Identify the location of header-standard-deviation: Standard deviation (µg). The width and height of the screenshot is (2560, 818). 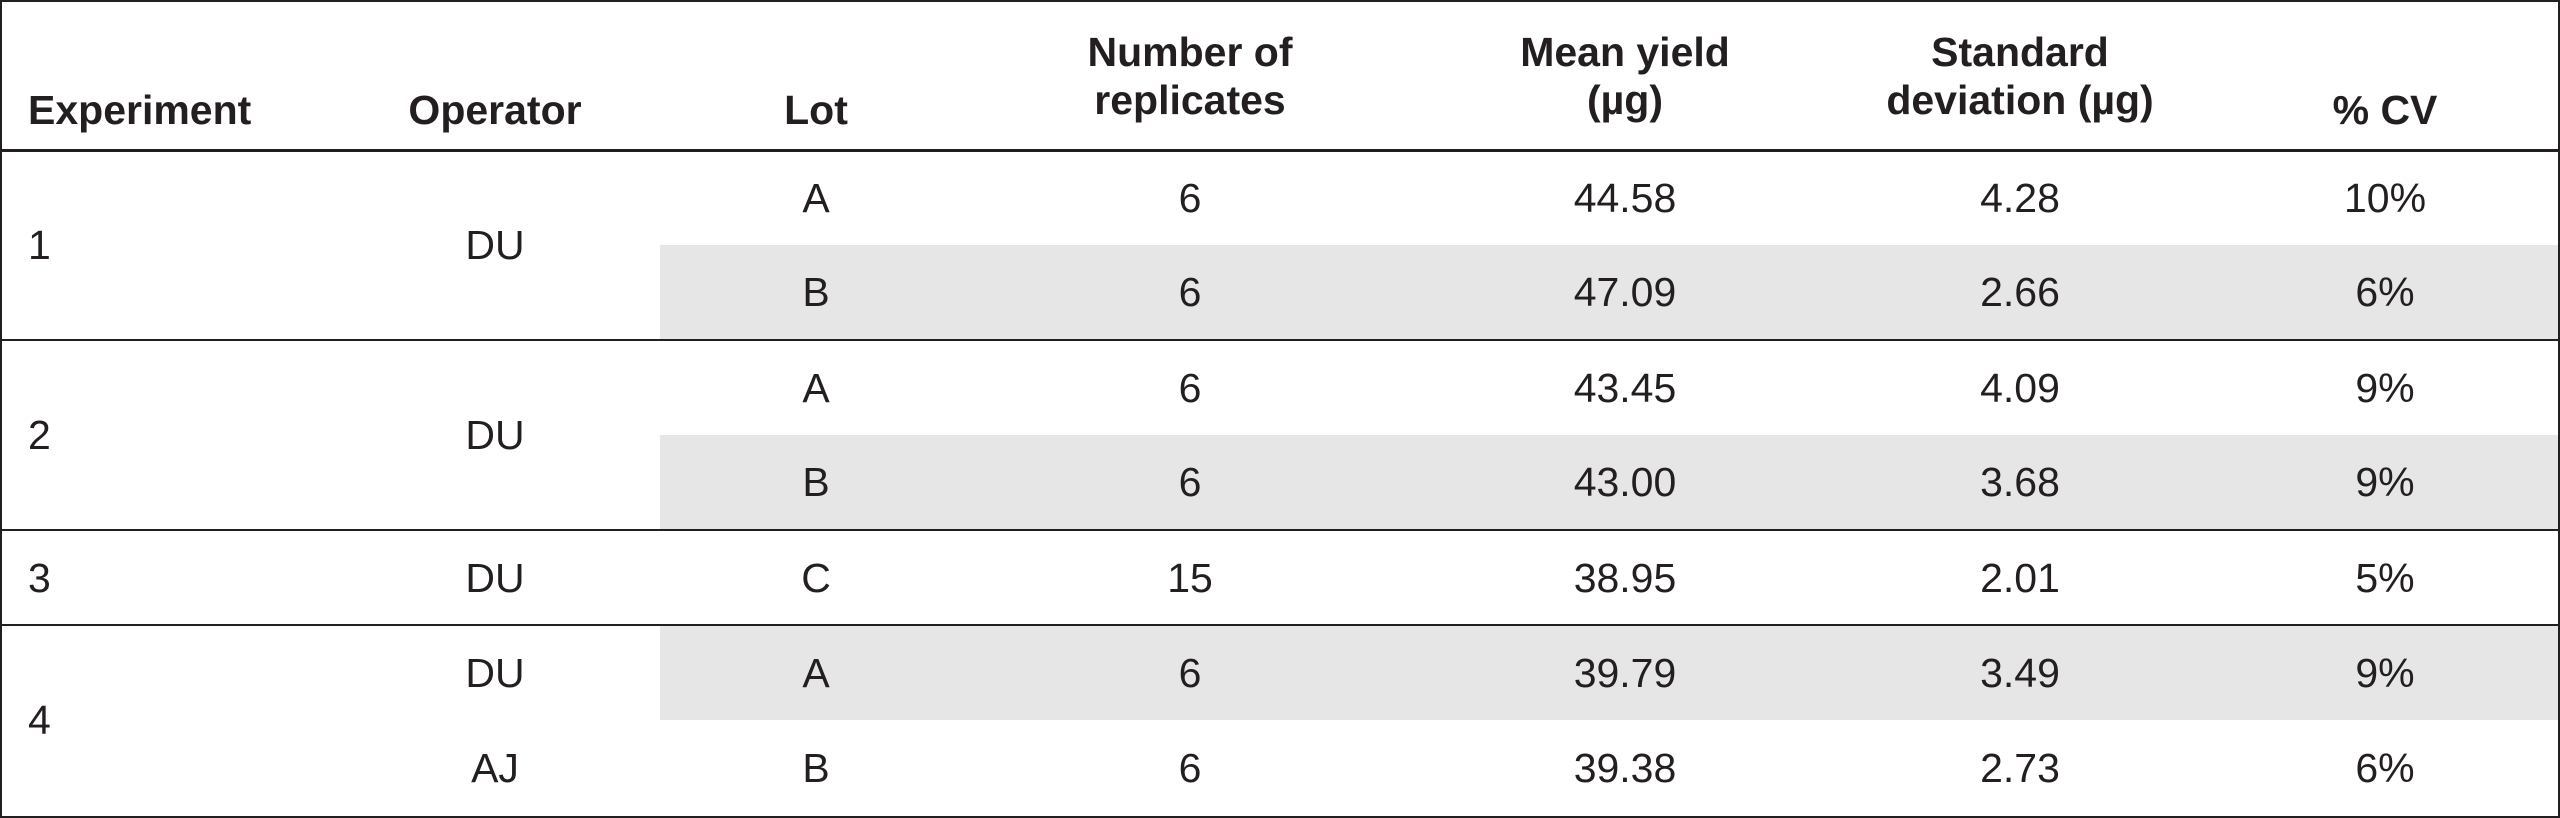
(2020, 76).